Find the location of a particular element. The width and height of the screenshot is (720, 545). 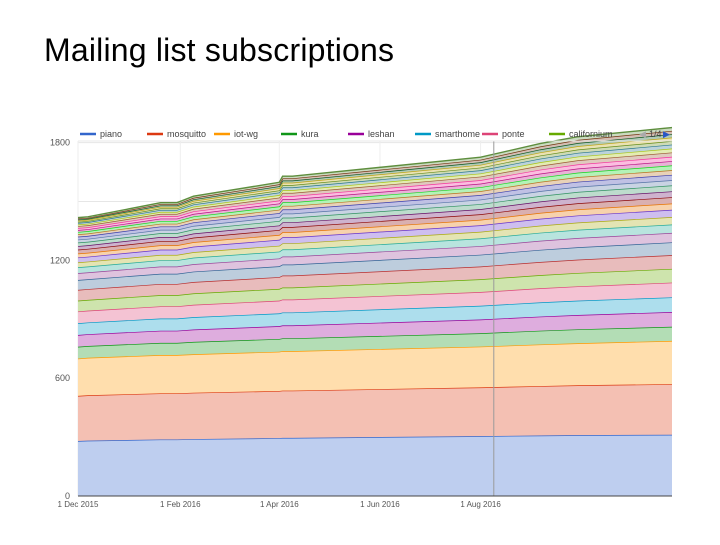

x-tick-label: 1 Apr 2016 is located at coordinates (279, 504).